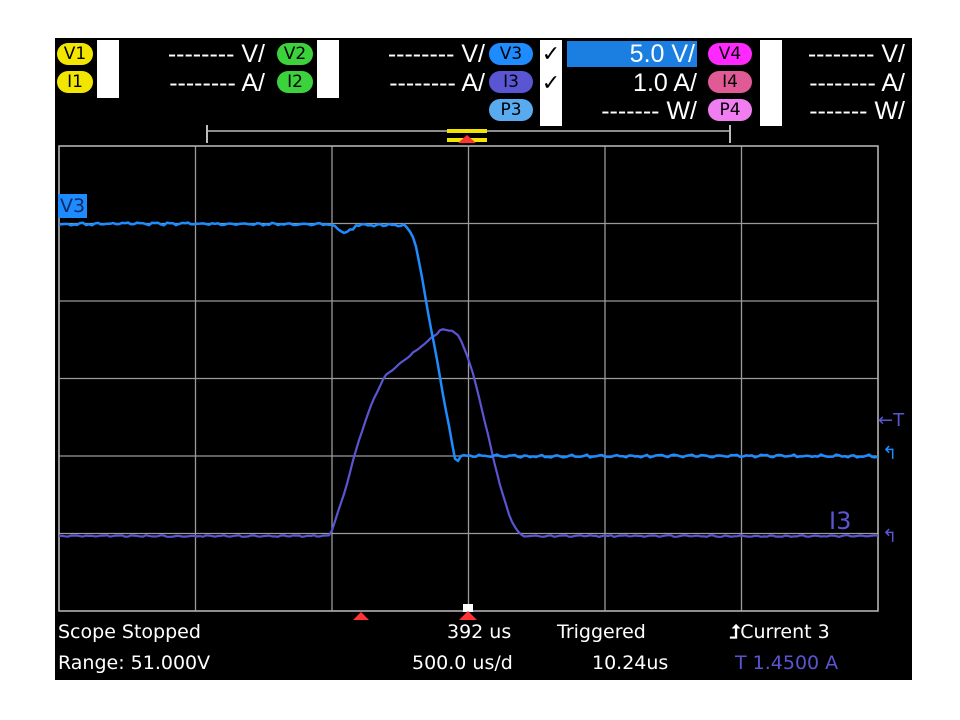 The height and width of the screenshot is (720, 960). I want to click on rising-edge-icon: ⮥, so click(735, 632).